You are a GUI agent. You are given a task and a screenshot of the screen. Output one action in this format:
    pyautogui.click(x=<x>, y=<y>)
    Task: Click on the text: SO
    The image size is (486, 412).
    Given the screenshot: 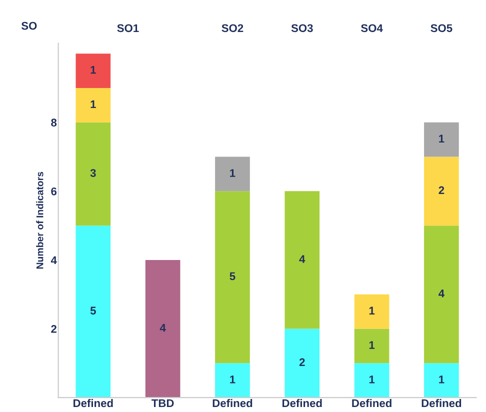 What is the action you would take?
    pyautogui.click(x=29, y=26)
    